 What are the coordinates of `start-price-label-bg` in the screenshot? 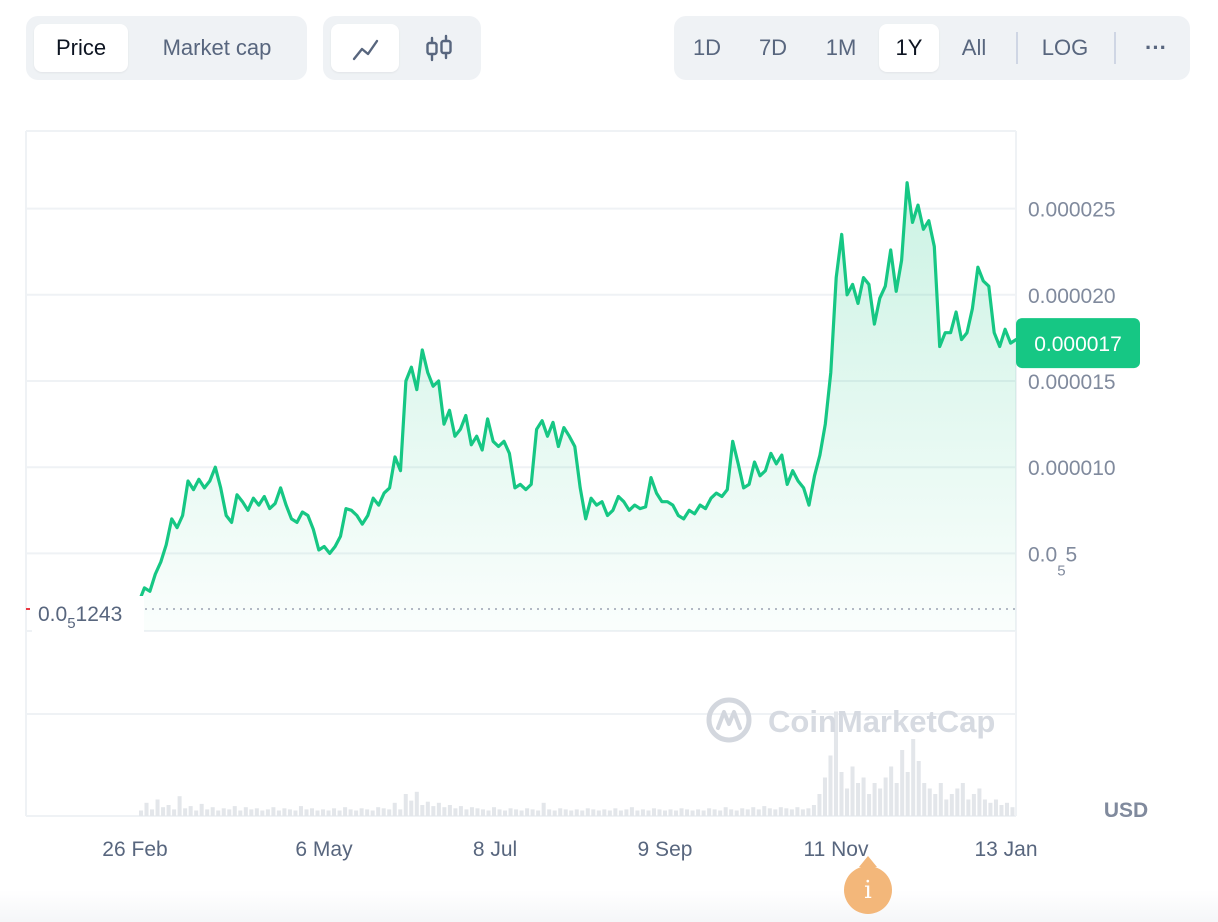 It's located at (88, 614).